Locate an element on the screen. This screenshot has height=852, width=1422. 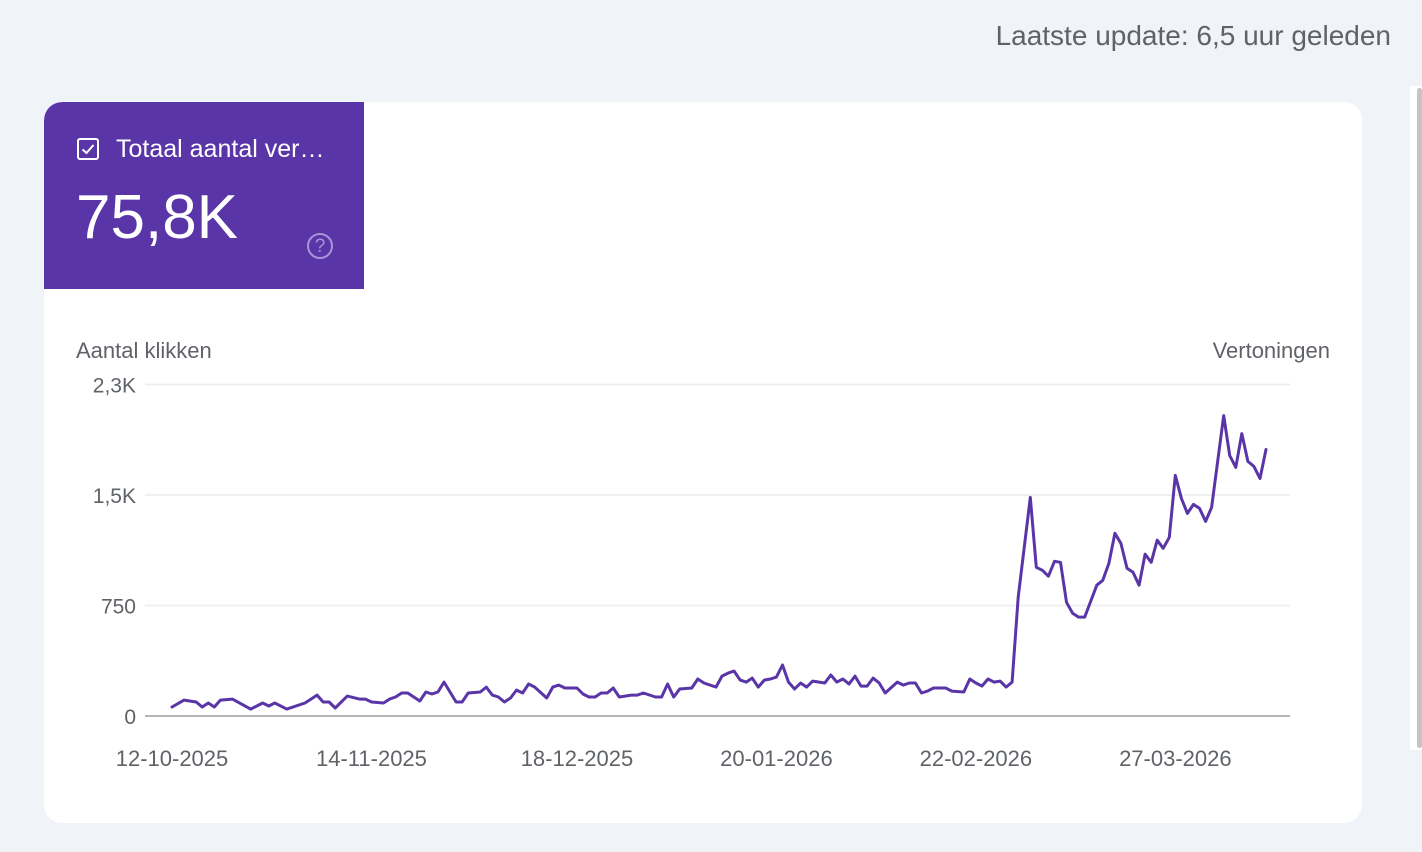
scrollbar-thumb is located at coordinates (1419, 418).